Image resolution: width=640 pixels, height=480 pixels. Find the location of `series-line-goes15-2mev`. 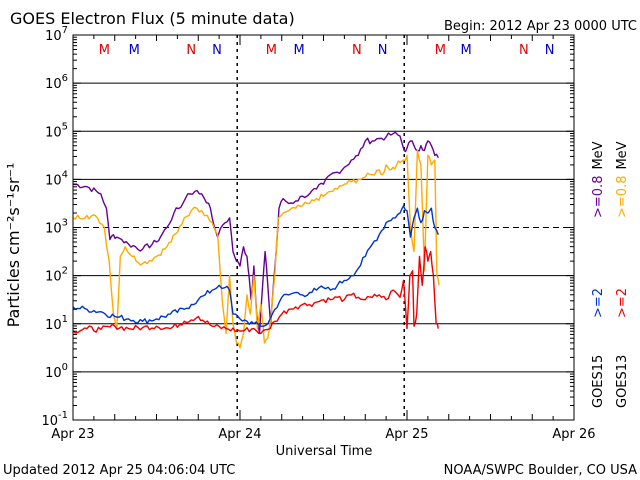

series-line-goes15-2mev is located at coordinates (255, 266).